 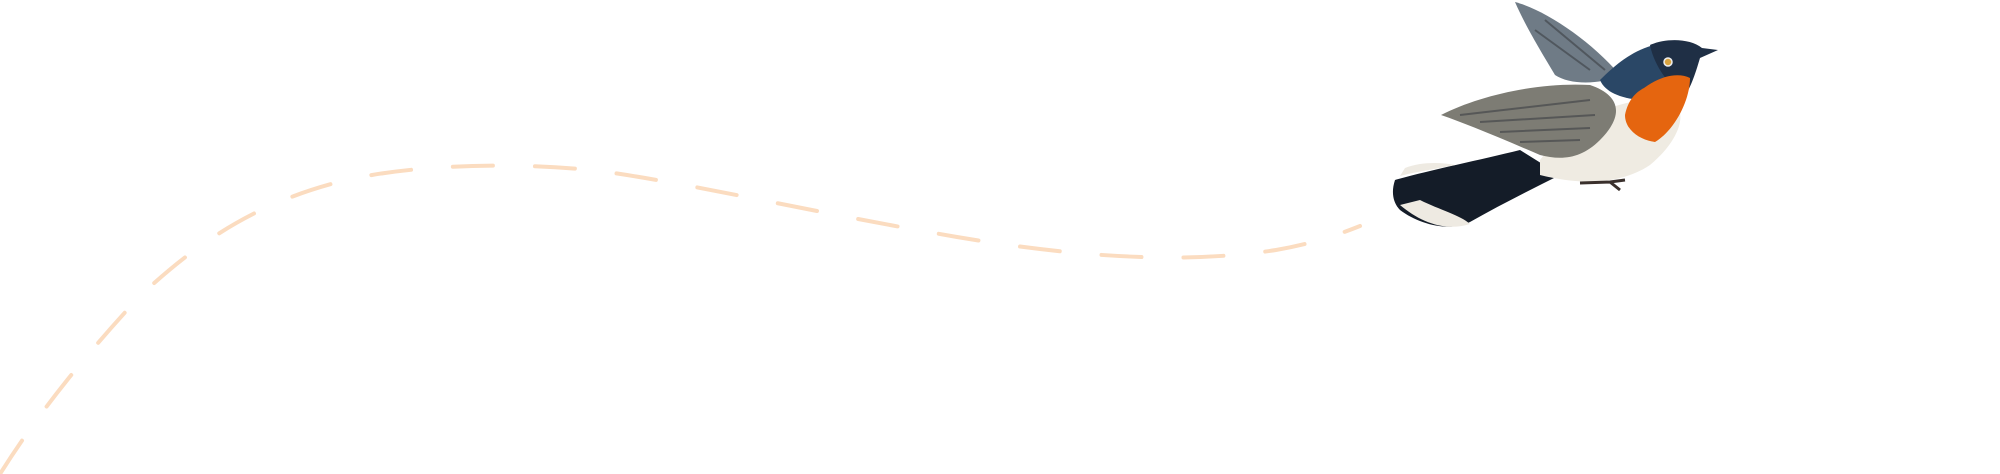 What do you see at coordinates (1567, 42) in the screenshot?
I see `bird-upper-wing` at bounding box center [1567, 42].